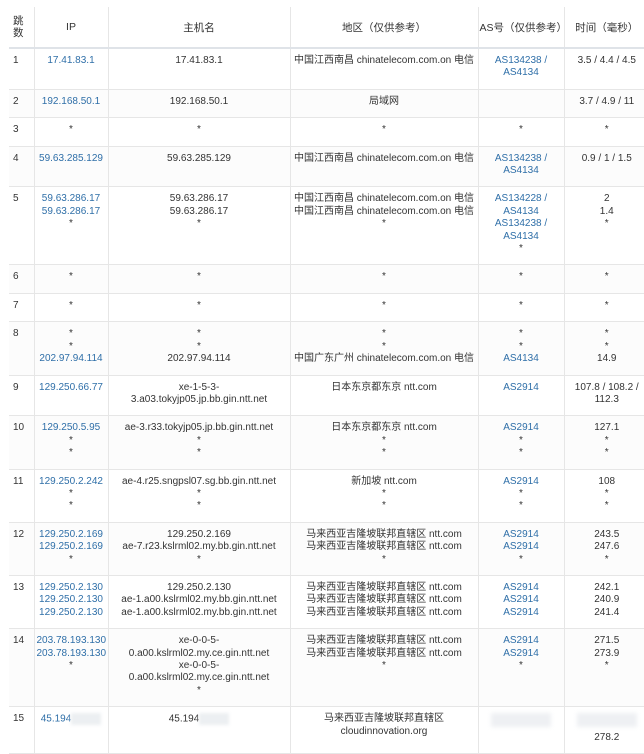 This screenshot has height=754, width=644. I want to click on host-value: 59.63.286.17, so click(199, 212).